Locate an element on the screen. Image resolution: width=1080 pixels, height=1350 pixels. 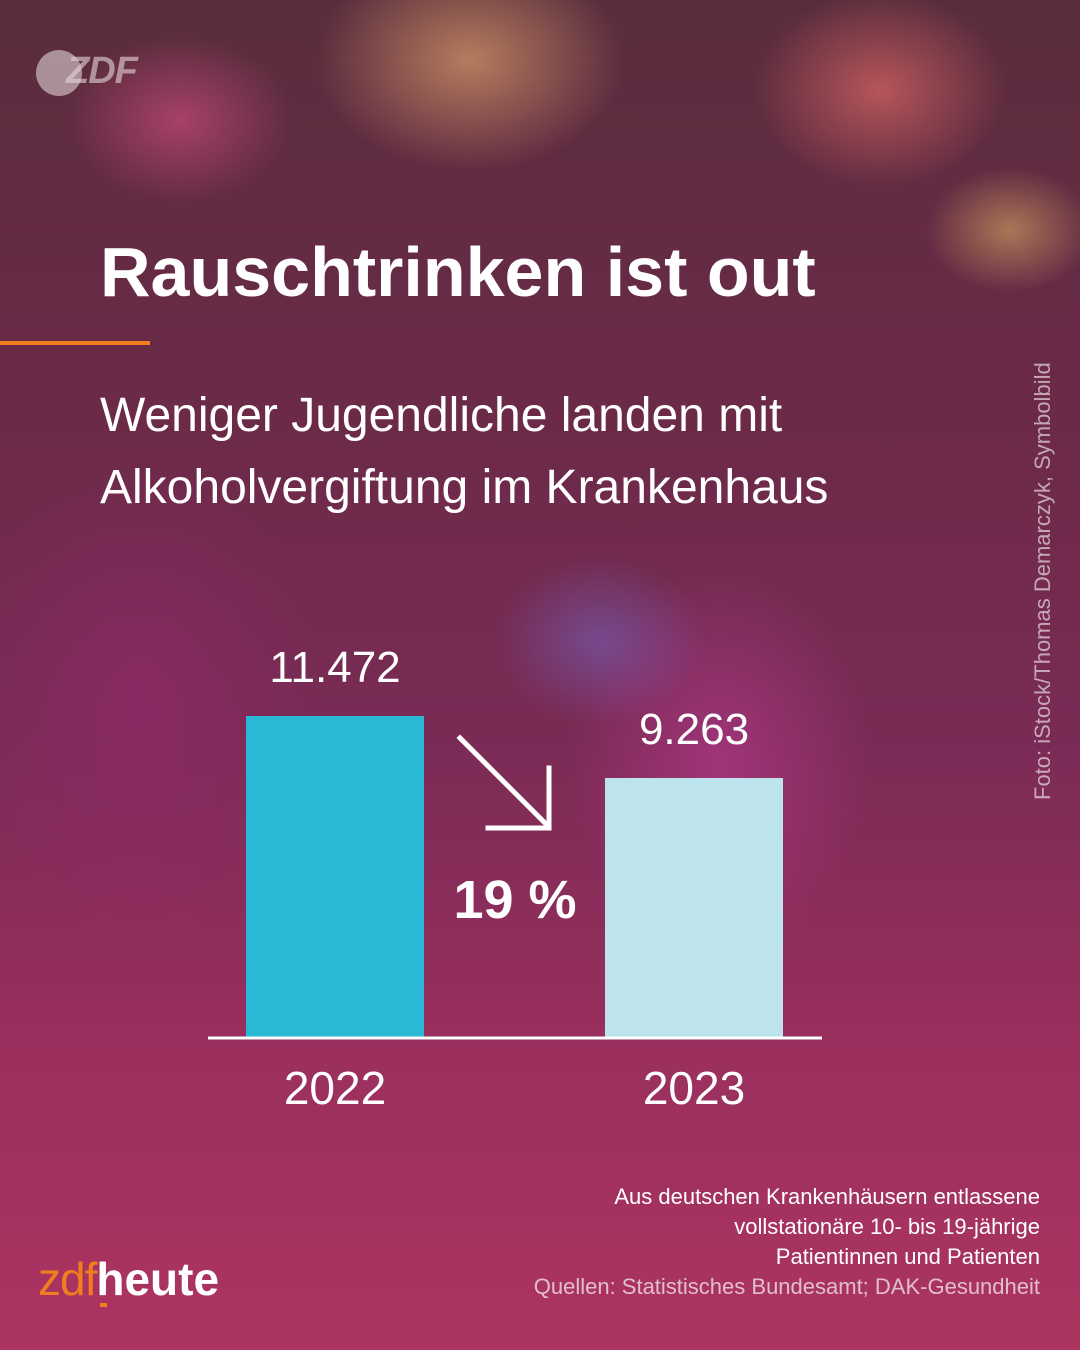
footnote-line-2: vollstationäre 10- bis 19-jährige is located at coordinates (887, 1226).